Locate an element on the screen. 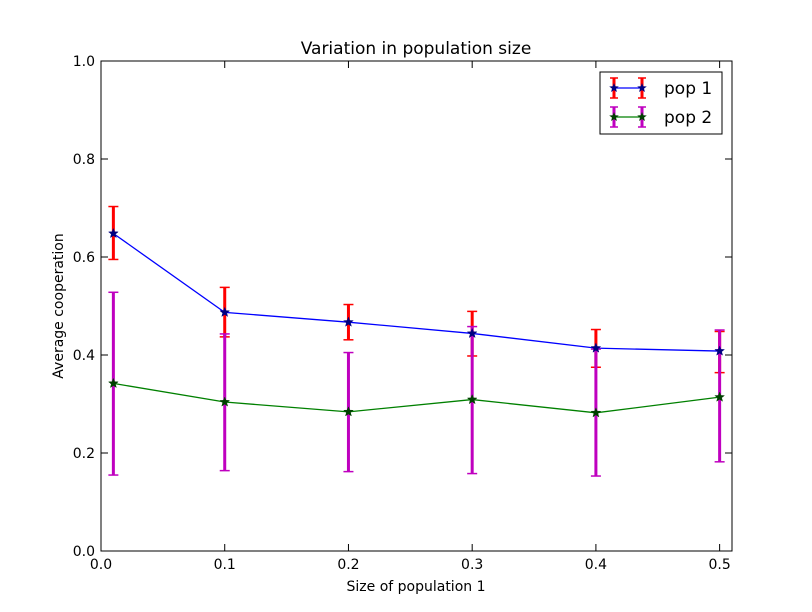 Image resolution: width=812 pixels, height=612 pixels. legend-box is located at coordinates (661, 103).